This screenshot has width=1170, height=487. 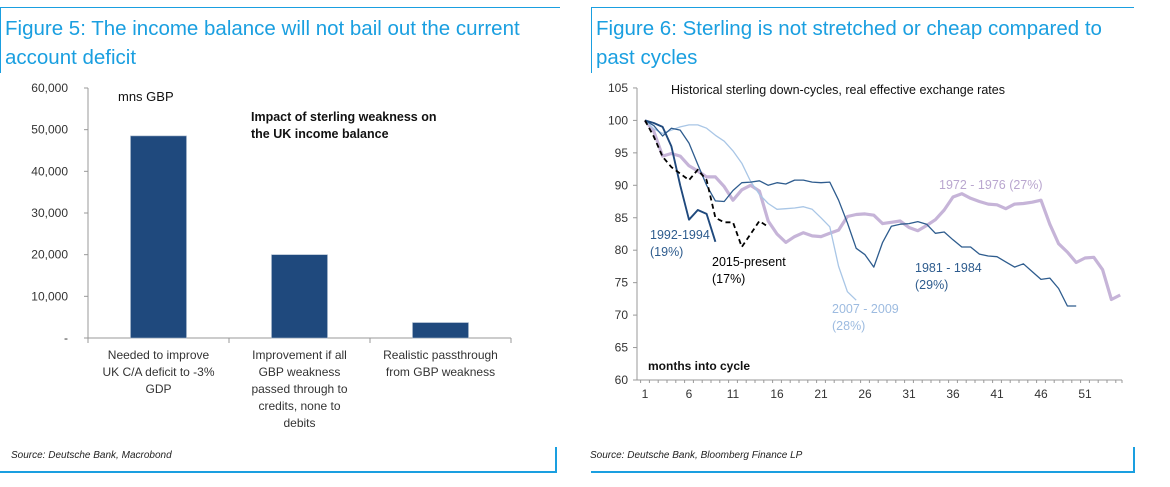 What do you see at coordinates (821, 394) in the screenshot?
I see `x-tick-label: 21` at bounding box center [821, 394].